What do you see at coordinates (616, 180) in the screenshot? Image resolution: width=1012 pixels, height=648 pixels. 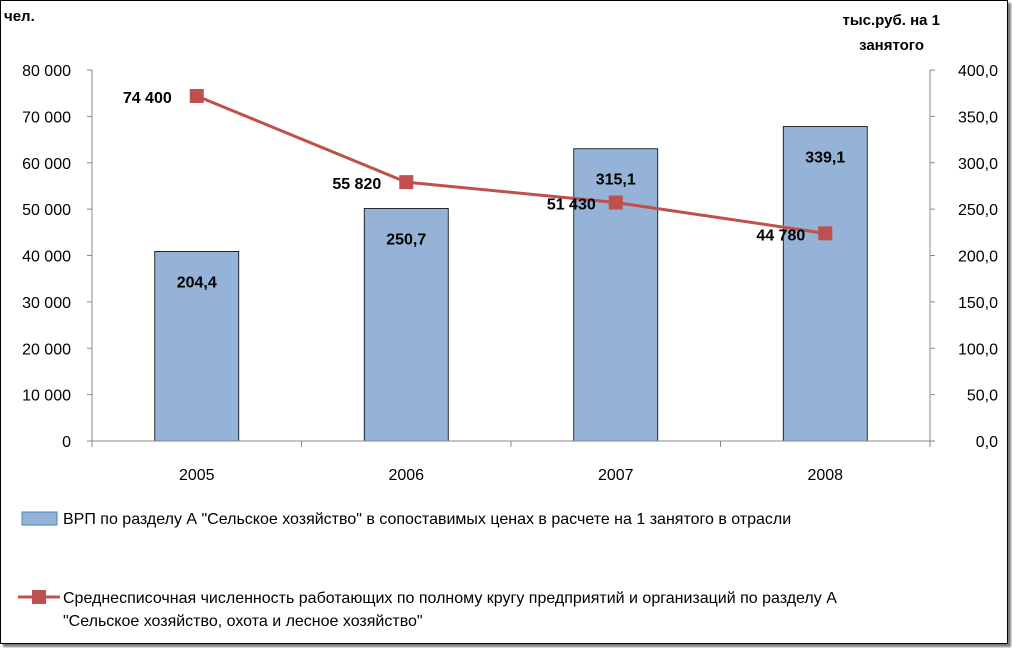 I see `bar-data-label: 315,1` at bounding box center [616, 180].